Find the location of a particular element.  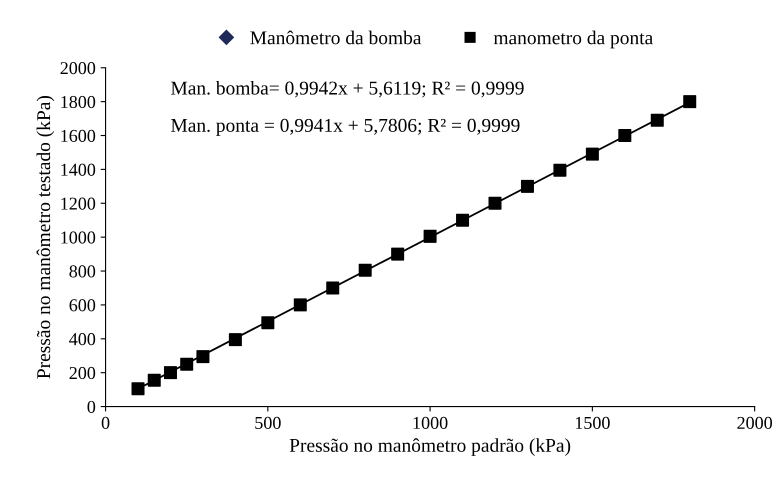

y-tick-label: 600 is located at coordinates (83, 305).